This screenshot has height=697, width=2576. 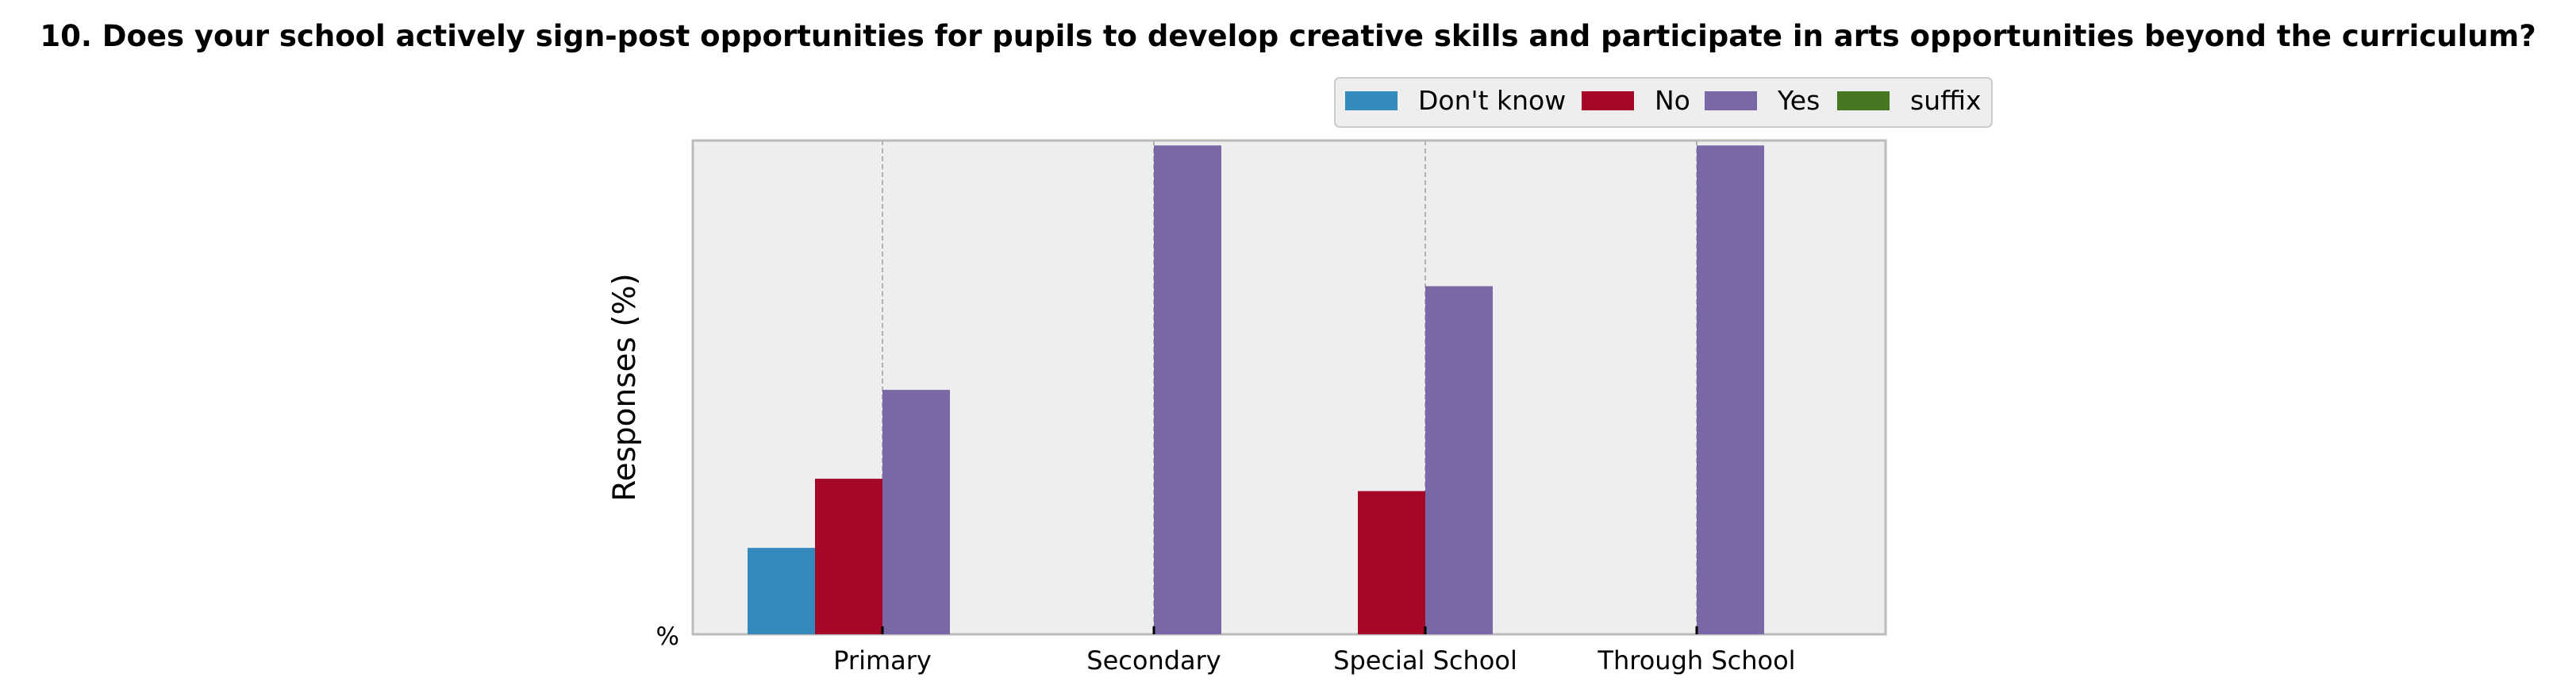 I want to click on legend: Don't know No Yes suffix, so click(x=1663, y=103).